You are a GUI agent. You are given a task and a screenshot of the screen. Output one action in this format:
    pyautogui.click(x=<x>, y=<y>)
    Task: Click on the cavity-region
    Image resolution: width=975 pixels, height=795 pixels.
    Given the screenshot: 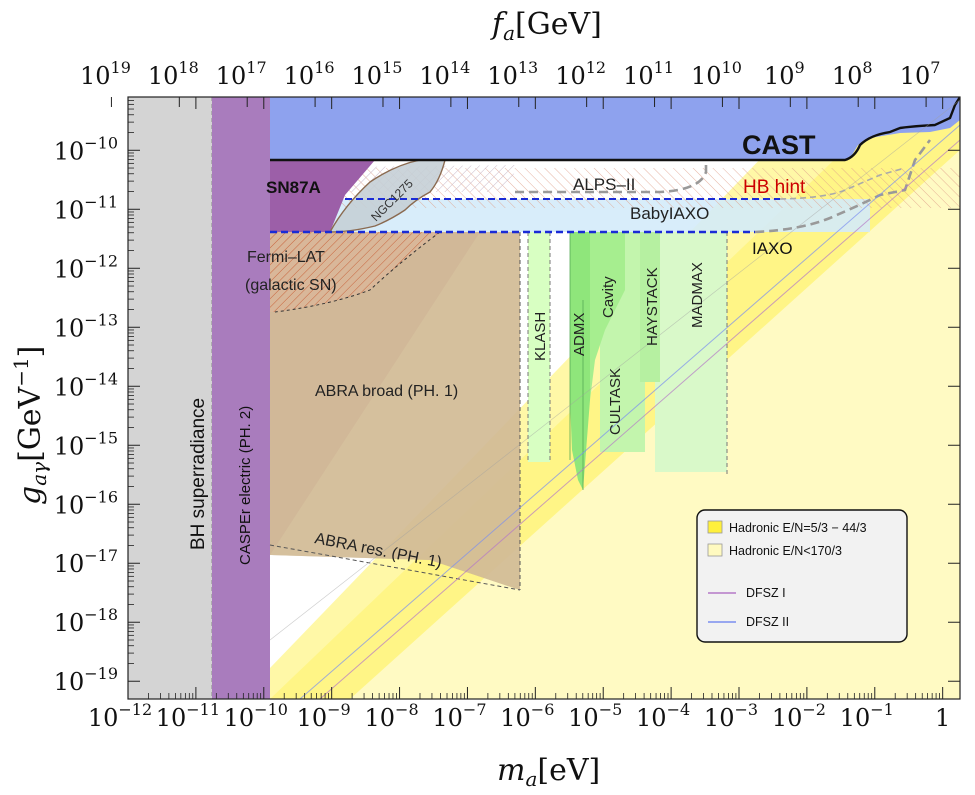 What is the action you would take?
    pyautogui.click(x=607, y=316)
    